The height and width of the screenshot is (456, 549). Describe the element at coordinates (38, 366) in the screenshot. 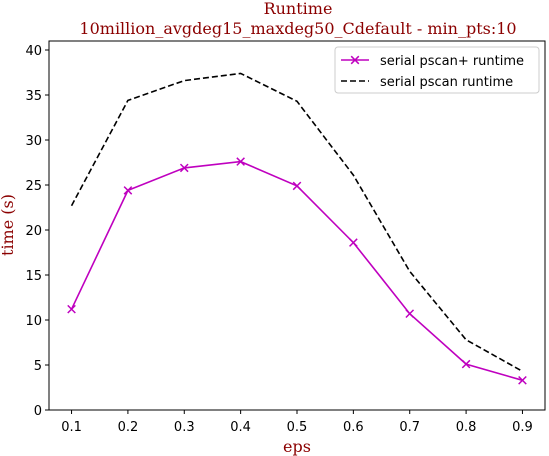

I see `y-tick-label: 5` at that location.